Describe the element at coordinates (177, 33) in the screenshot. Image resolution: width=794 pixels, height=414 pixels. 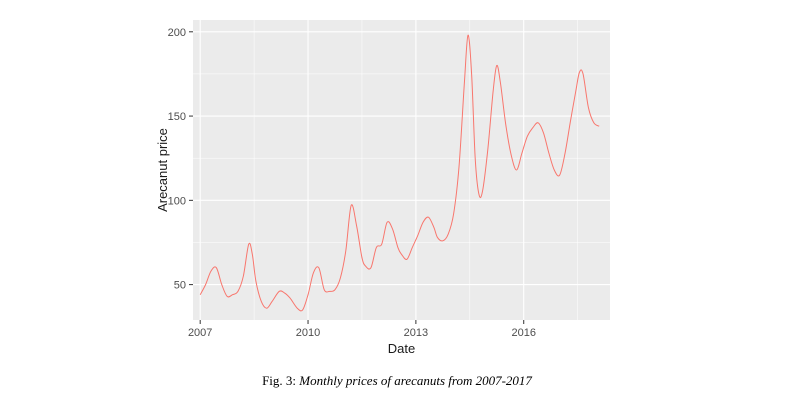
I see `y-tick-label: 200` at that location.